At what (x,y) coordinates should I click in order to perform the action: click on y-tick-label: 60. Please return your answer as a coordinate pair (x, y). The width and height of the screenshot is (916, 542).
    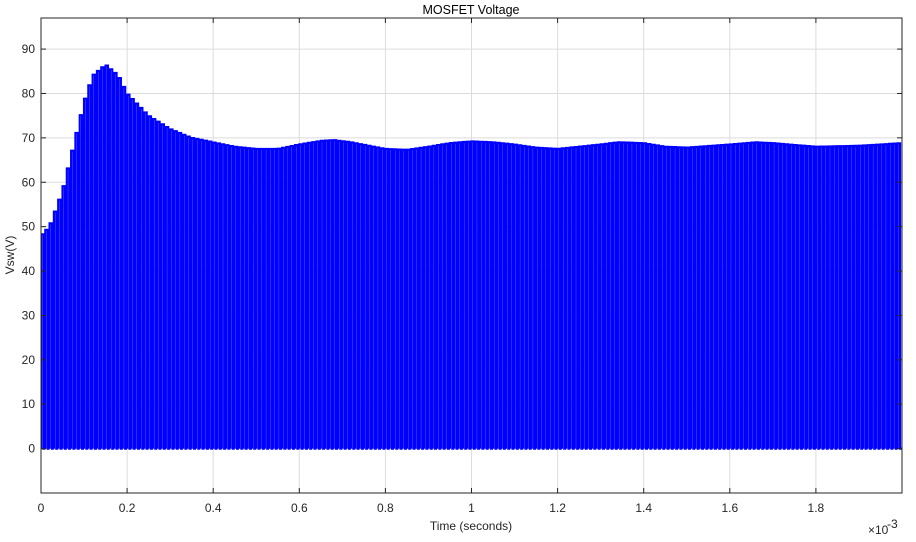
    Looking at the image, I should click on (29, 182).